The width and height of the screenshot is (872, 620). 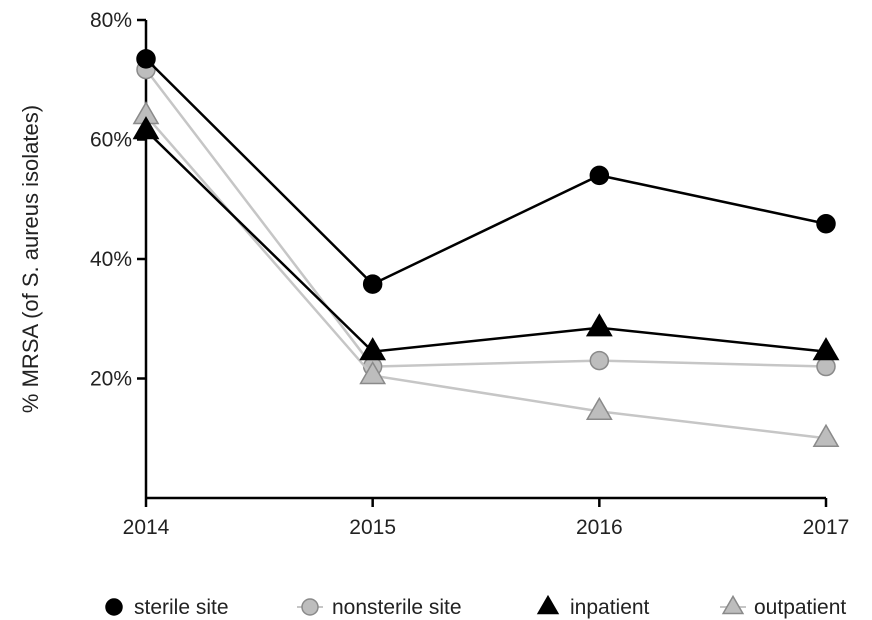 What do you see at coordinates (30, 259) in the screenshot?
I see `y-axis-title: % MRSA (of S. aureus isolates)` at bounding box center [30, 259].